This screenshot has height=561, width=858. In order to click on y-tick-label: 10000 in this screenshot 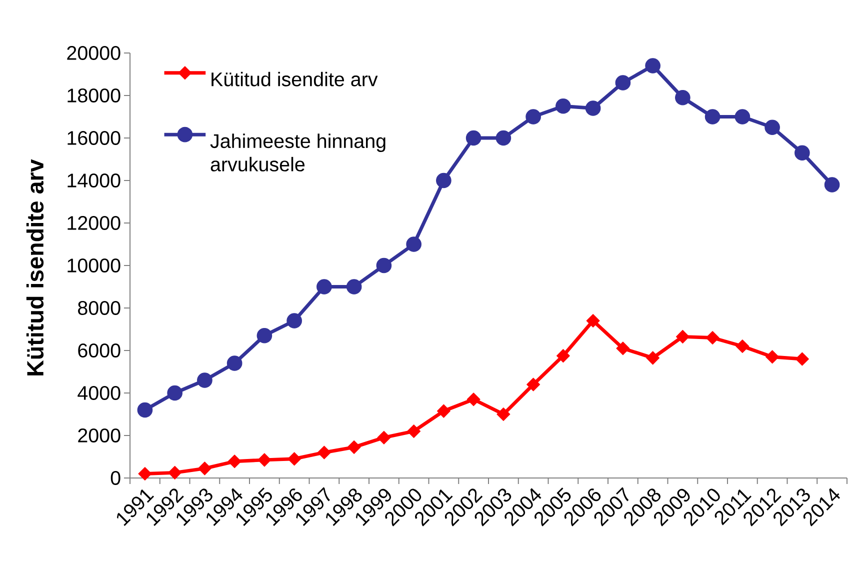, I will do `click(94, 265)`.